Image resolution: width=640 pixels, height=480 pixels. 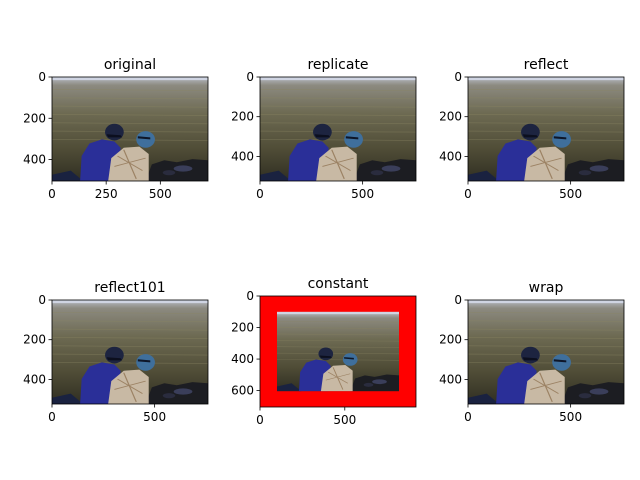 I want to click on panel-wrap: wrap 0 500 0 200 400, so click(x=532, y=352).